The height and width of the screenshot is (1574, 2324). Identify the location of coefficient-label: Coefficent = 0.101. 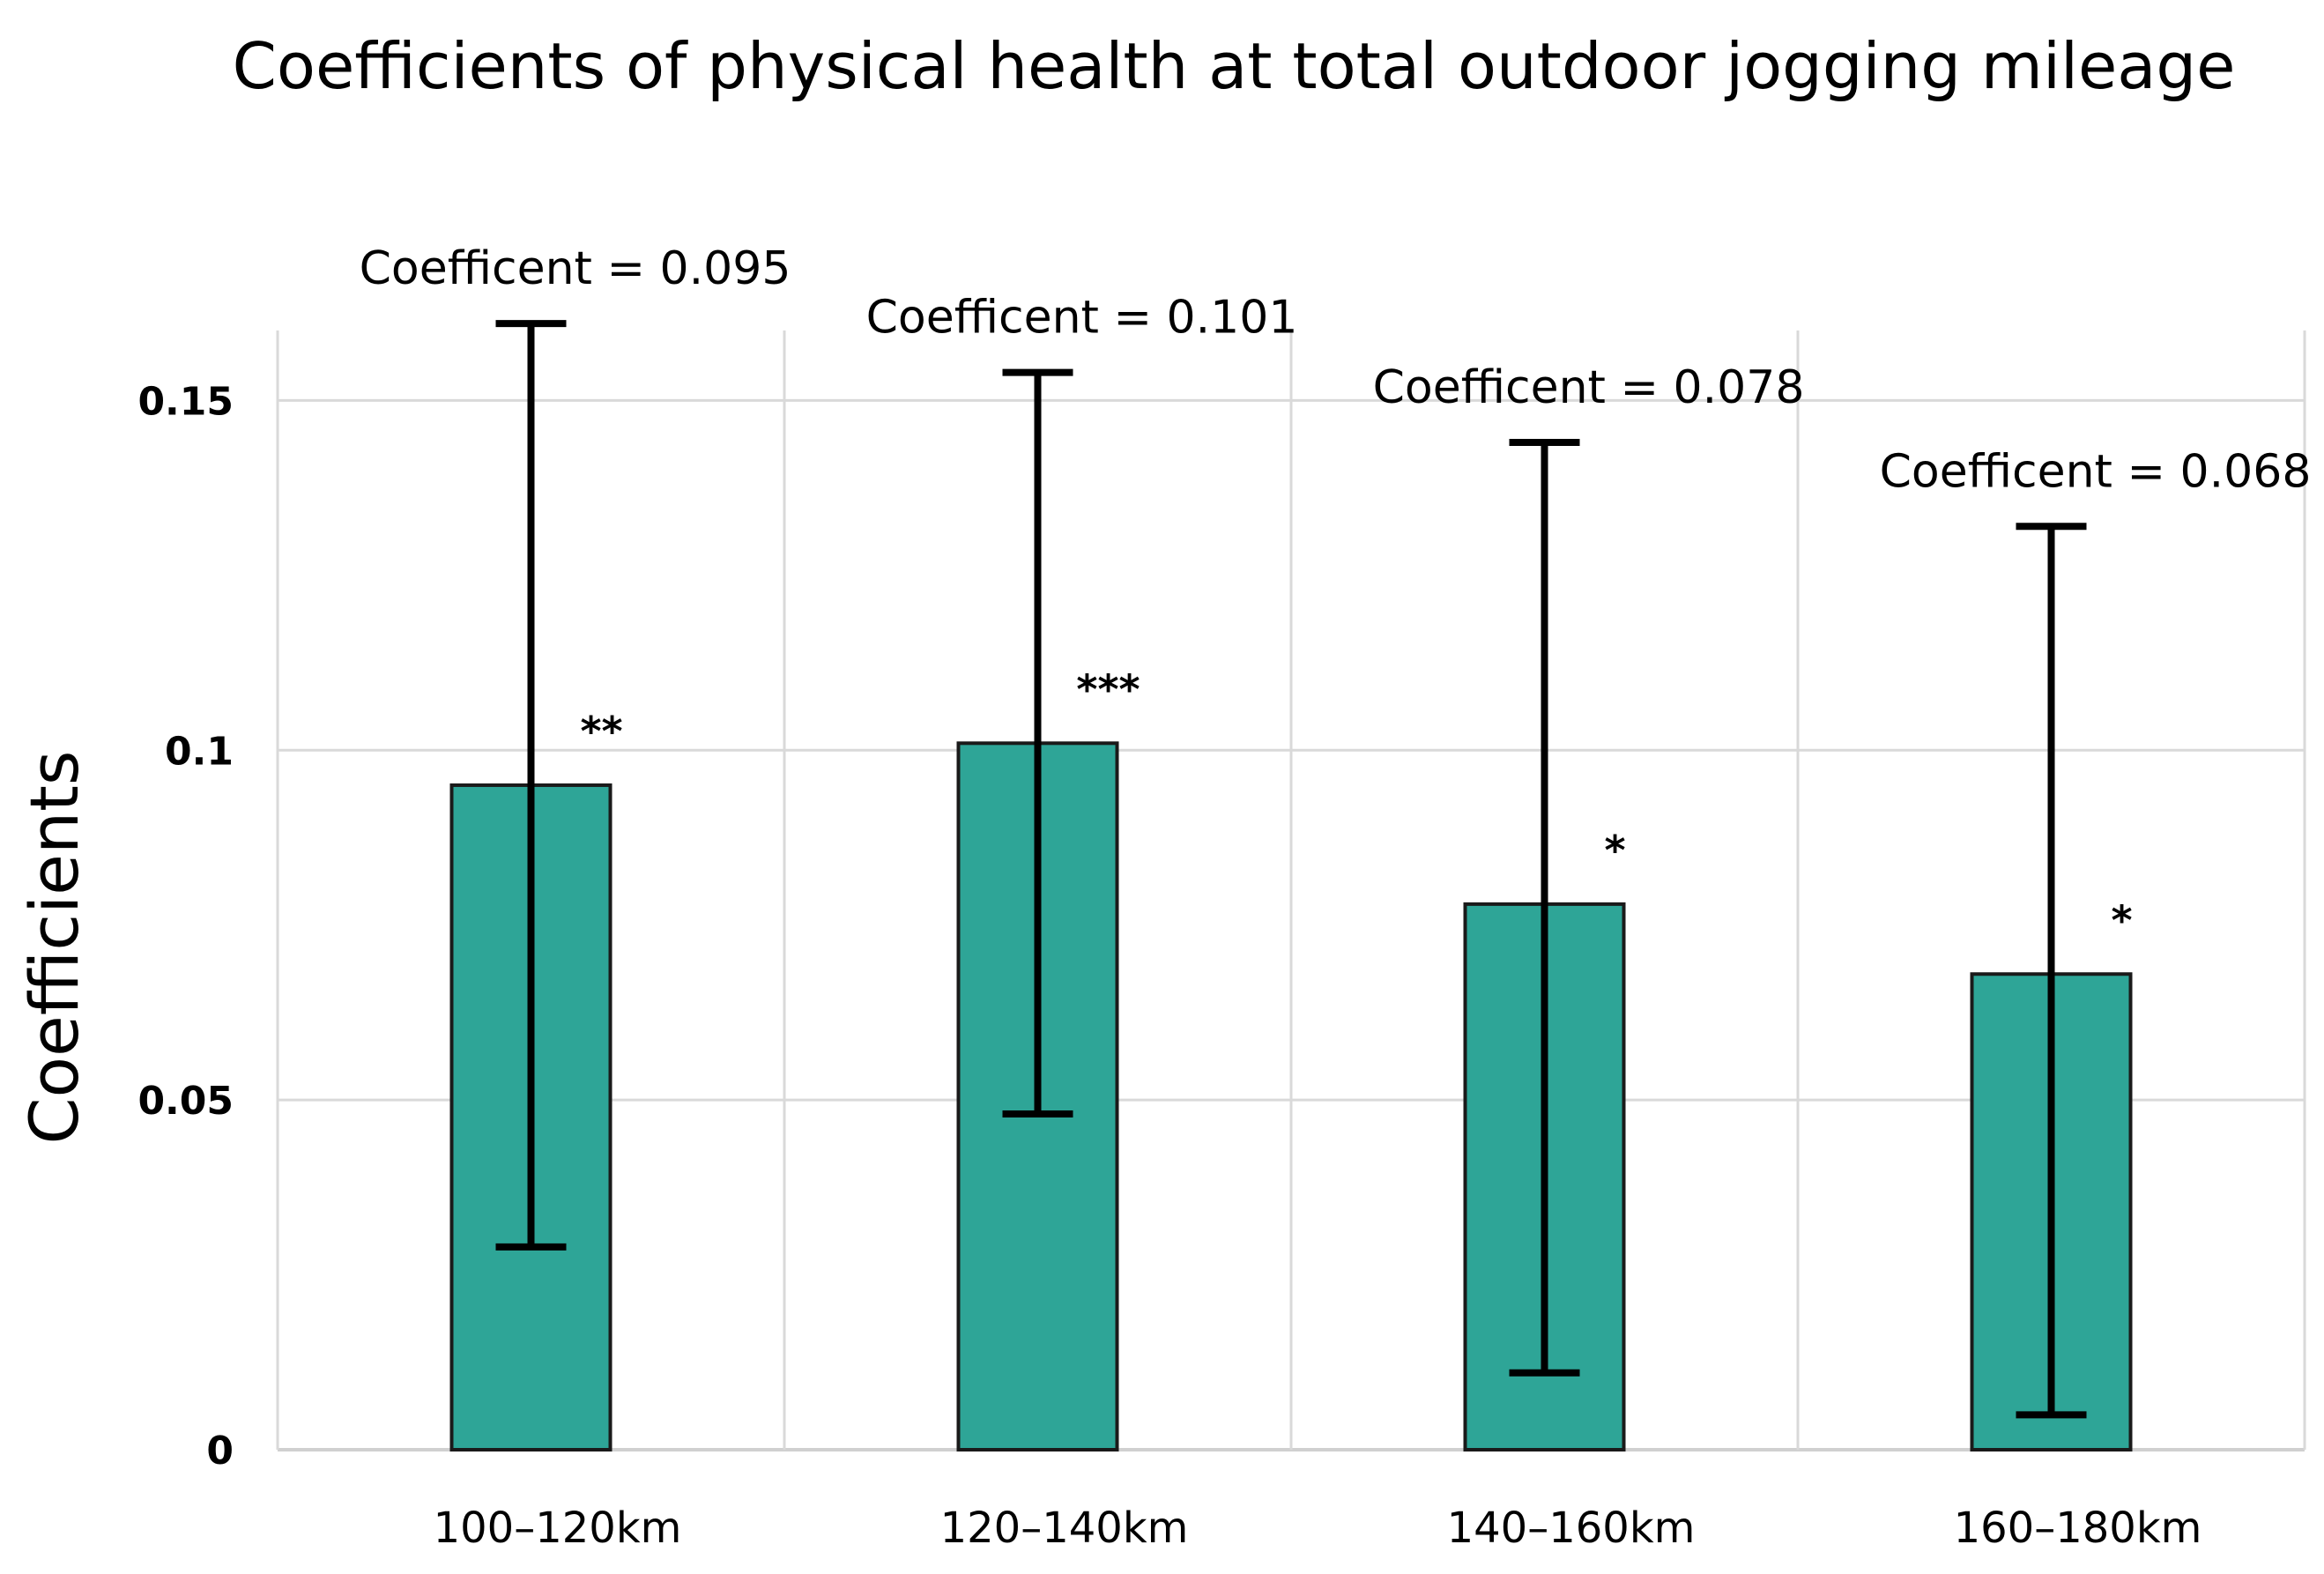
(1082, 319).